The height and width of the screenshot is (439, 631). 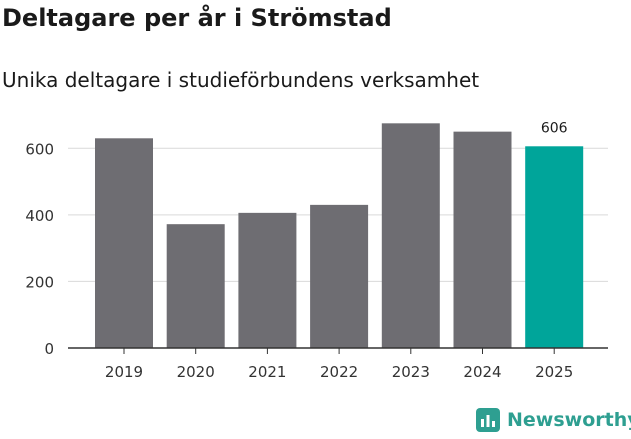 I want to click on bar-2023, so click(x=410, y=235).